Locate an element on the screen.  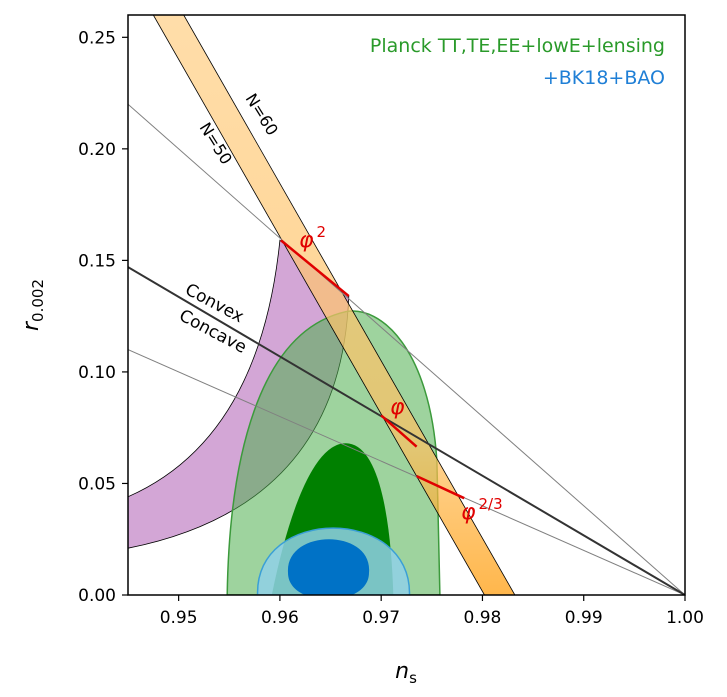
x-axis-label: ns is located at coordinates (406, 673).